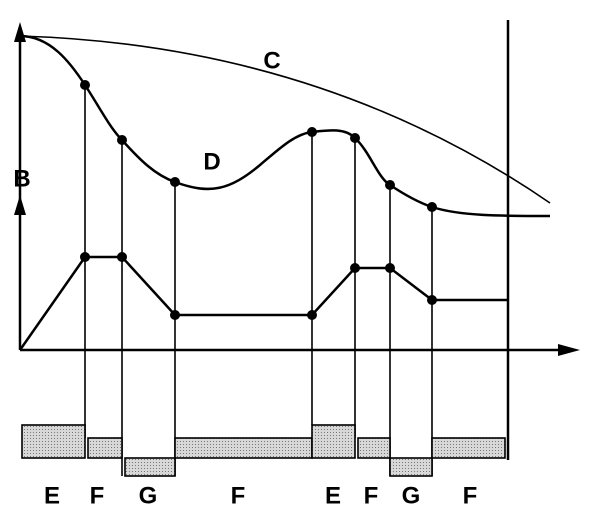 This screenshot has height=518, width=608. Describe the element at coordinates (271, 60) in the screenshot. I see `curve-label: C` at that location.